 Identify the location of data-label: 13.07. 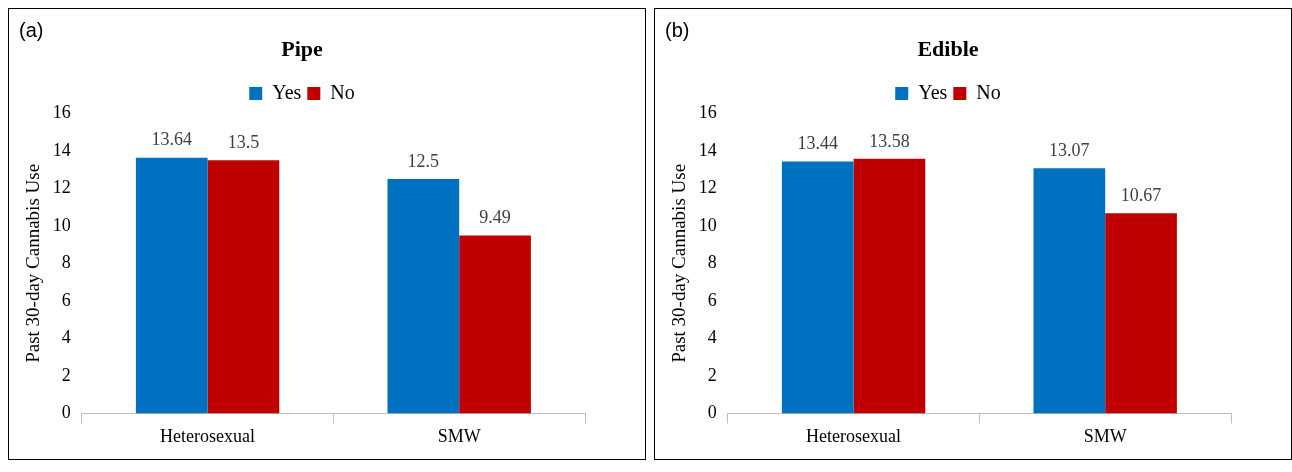
(1069, 150).